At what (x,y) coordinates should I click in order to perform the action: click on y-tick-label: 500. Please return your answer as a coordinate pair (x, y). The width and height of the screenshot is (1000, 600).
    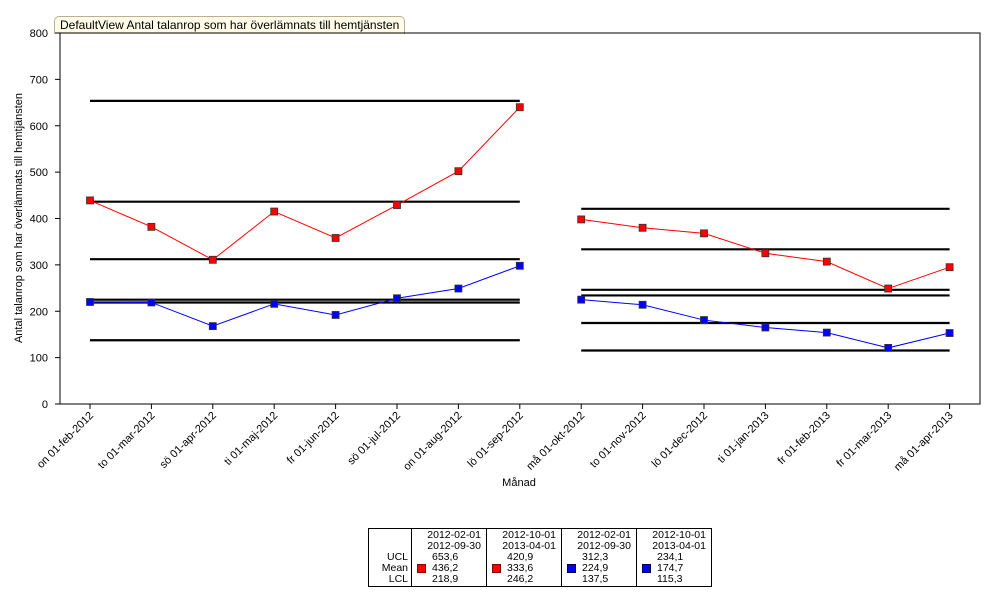
    Looking at the image, I should click on (39, 173).